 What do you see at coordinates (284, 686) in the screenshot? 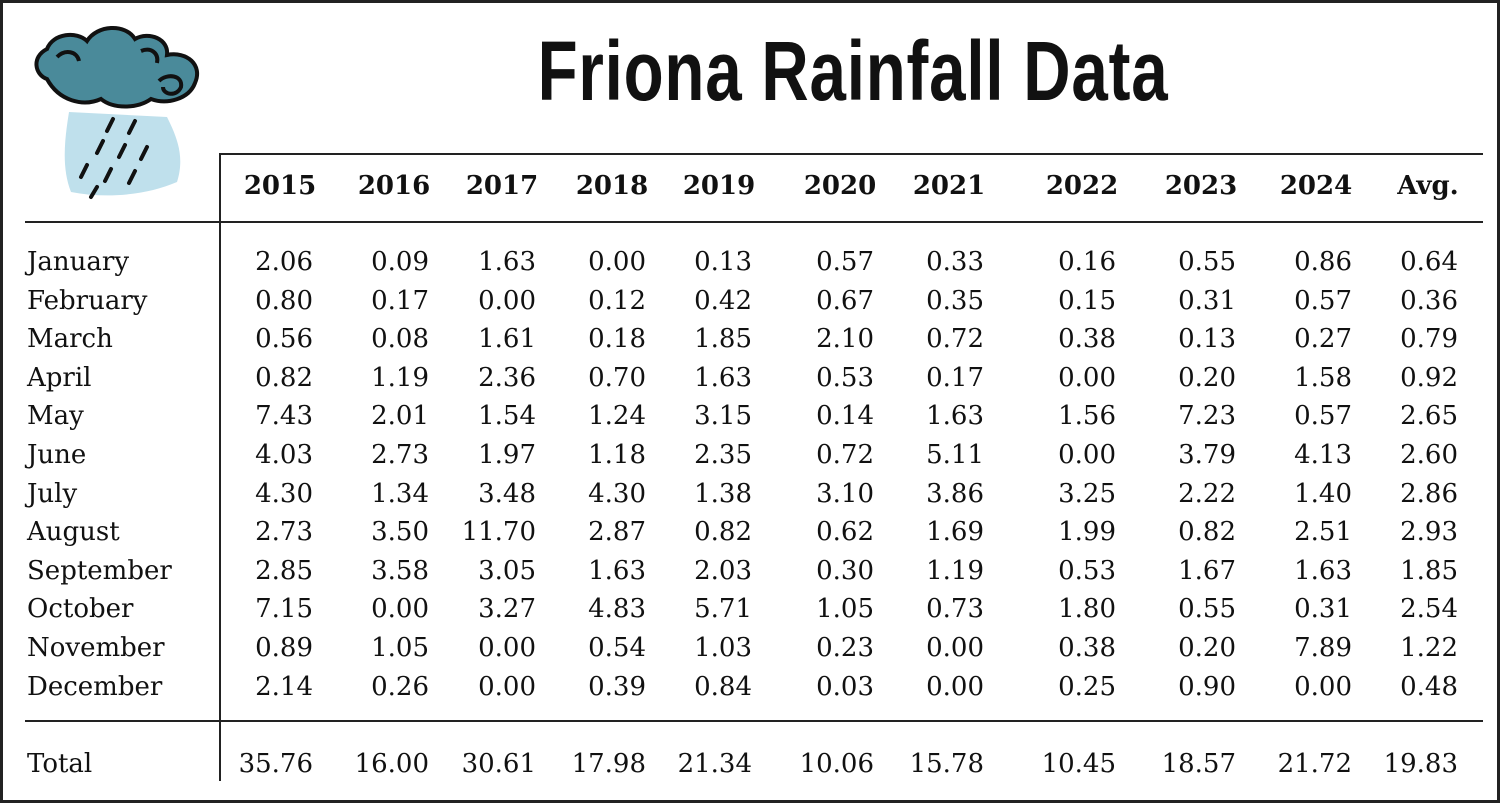
I see `data-cell: 2.14` at bounding box center [284, 686].